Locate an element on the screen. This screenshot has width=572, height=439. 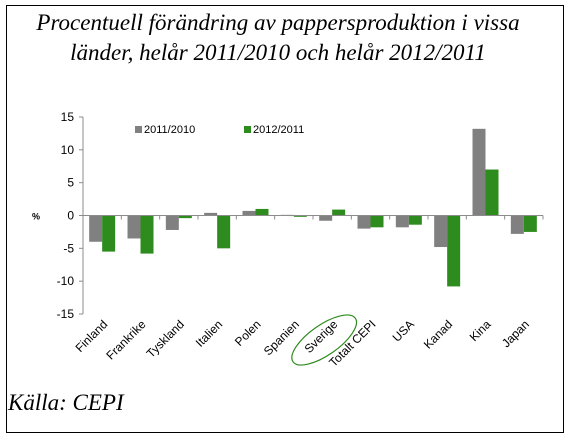
bar-2011-2010-finland is located at coordinates (96, 228).